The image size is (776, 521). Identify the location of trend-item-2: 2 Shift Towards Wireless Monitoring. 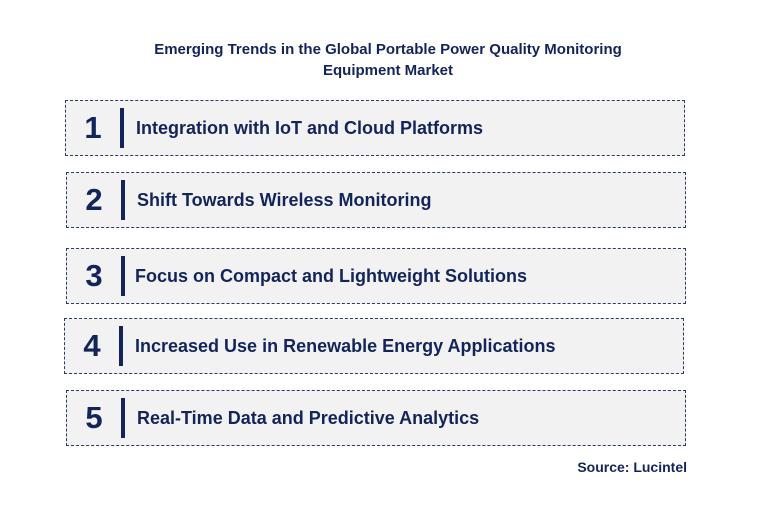
(376, 200).